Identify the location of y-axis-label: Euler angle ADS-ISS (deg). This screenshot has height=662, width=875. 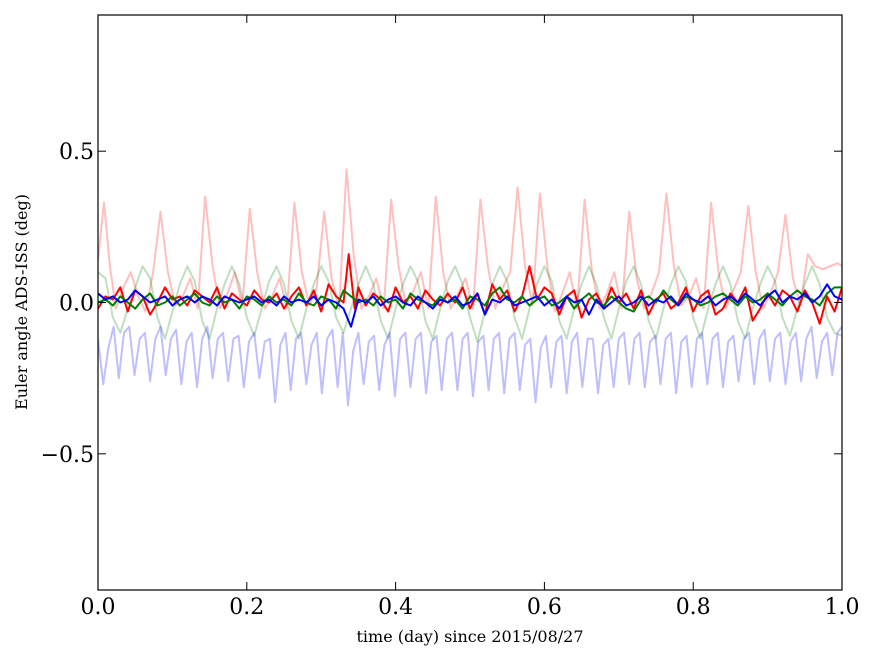
(21, 302).